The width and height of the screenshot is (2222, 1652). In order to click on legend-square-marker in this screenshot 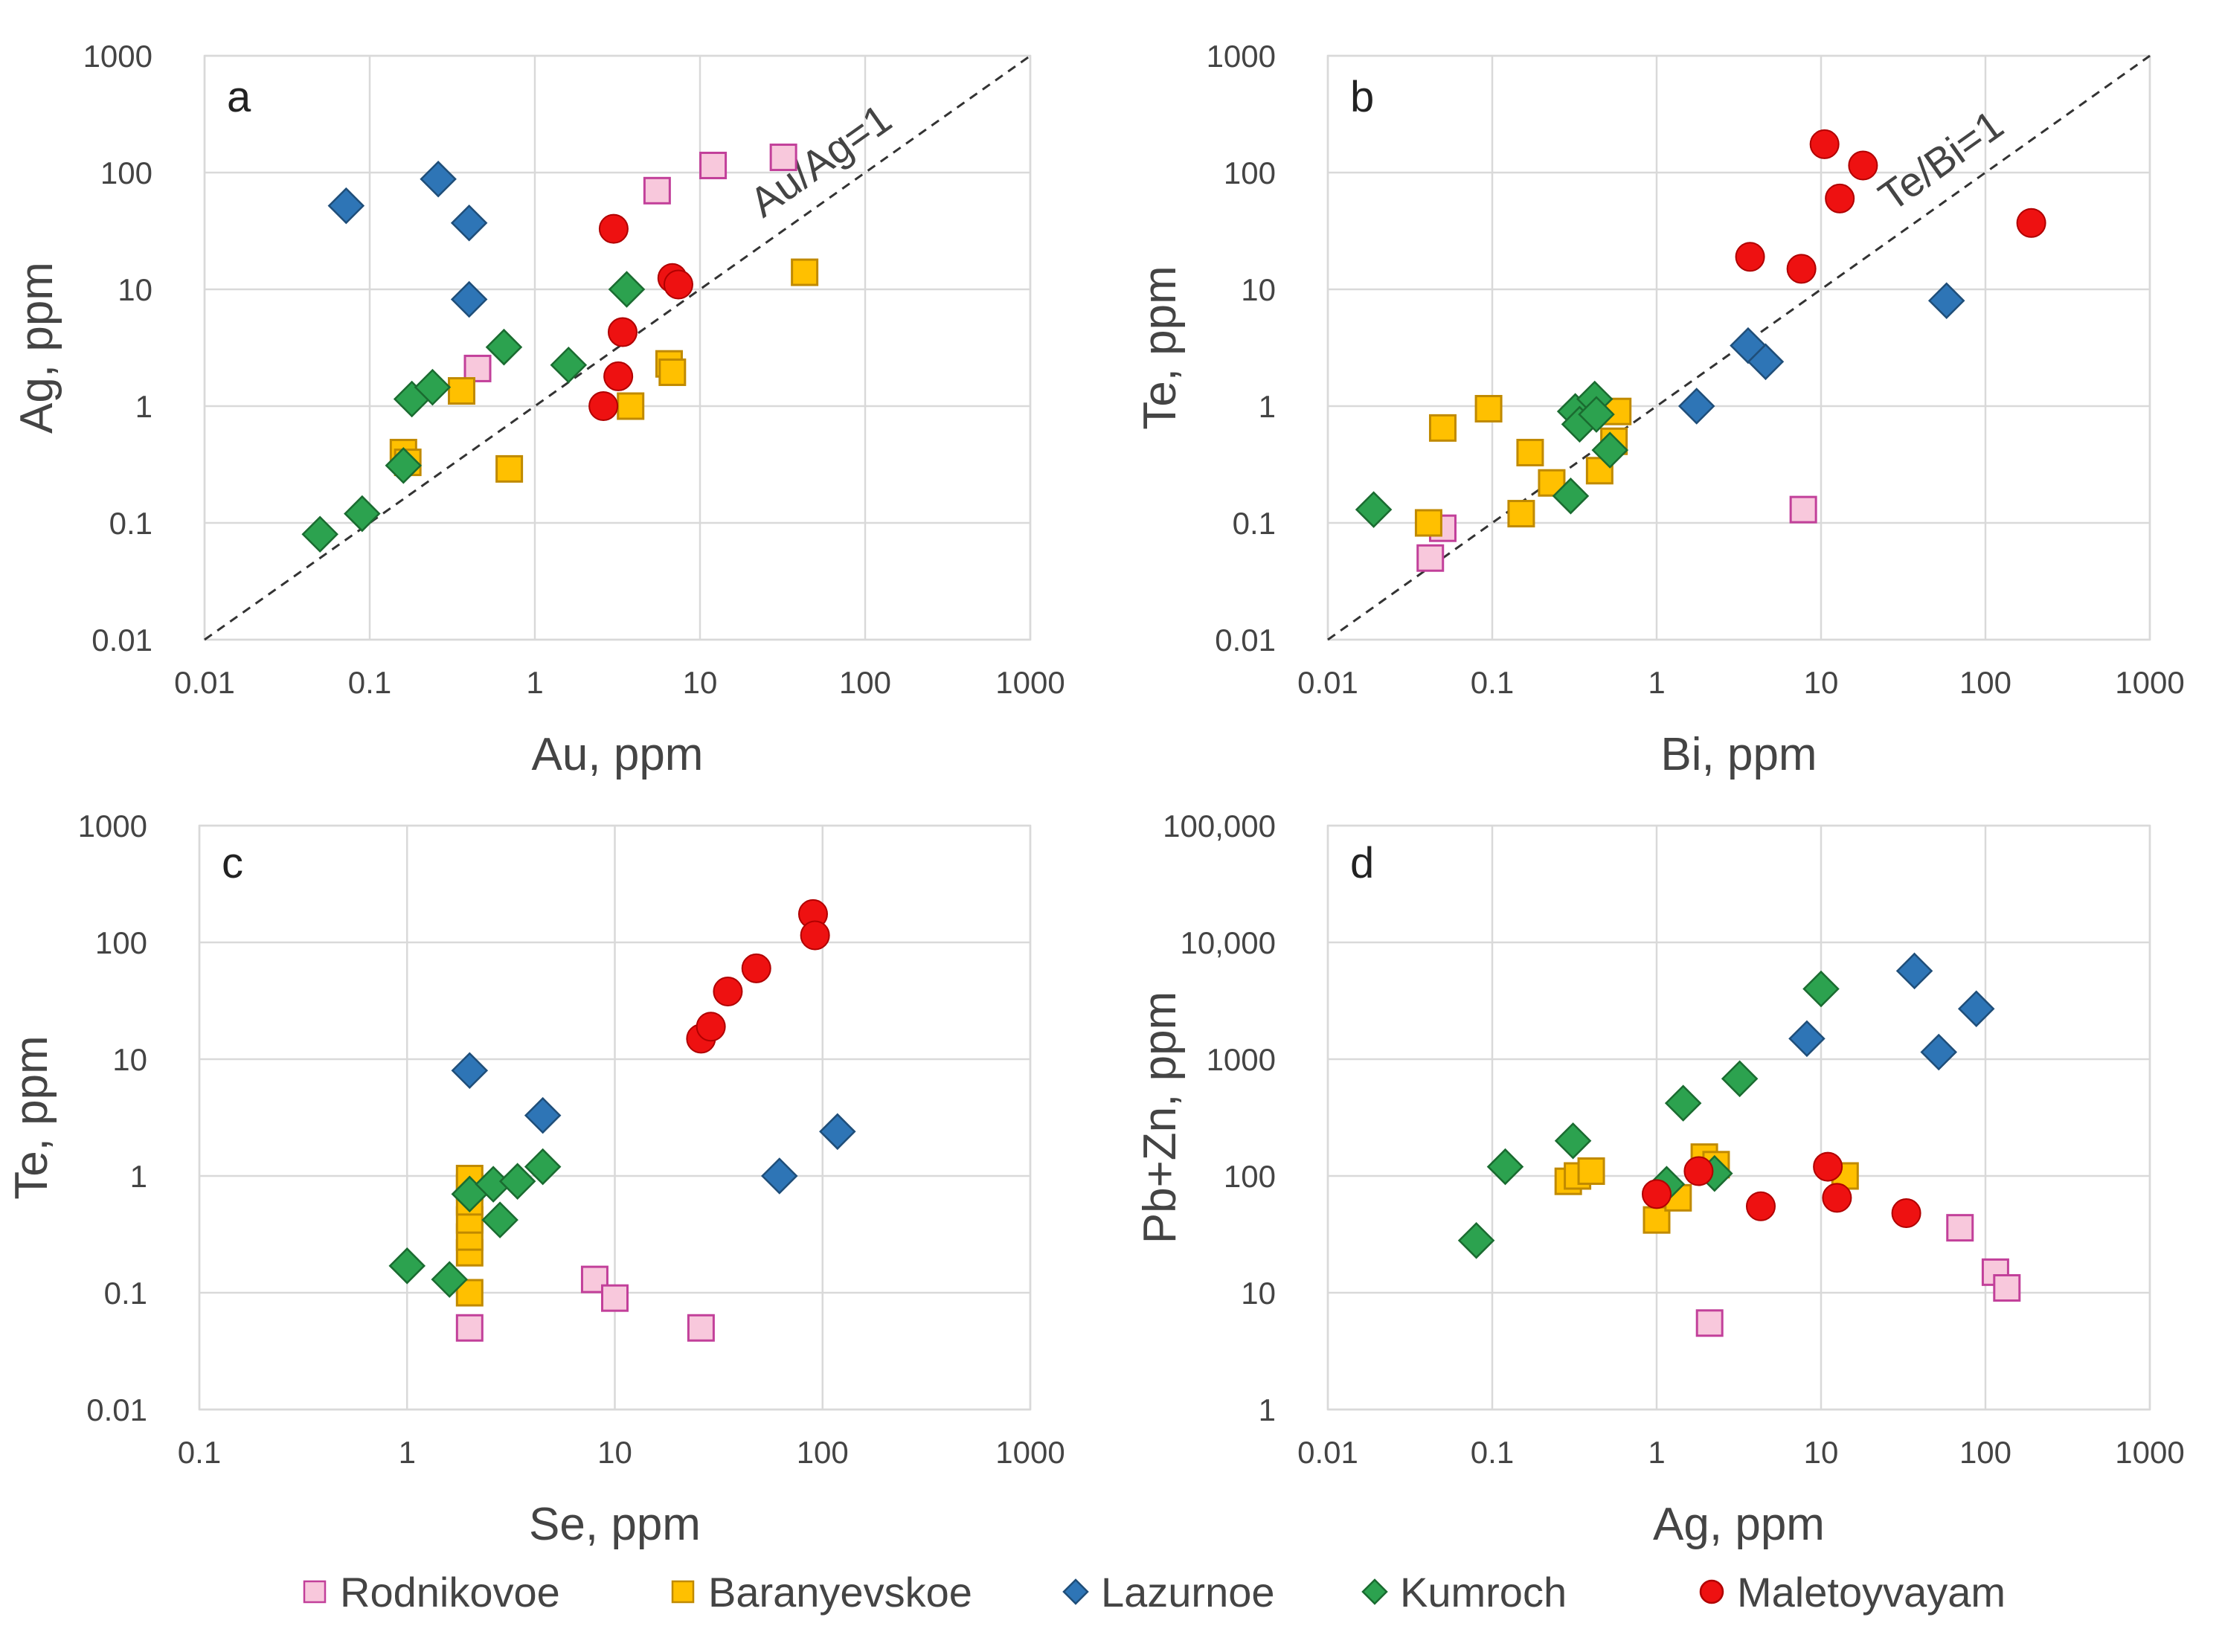, I will do `click(315, 1592)`.